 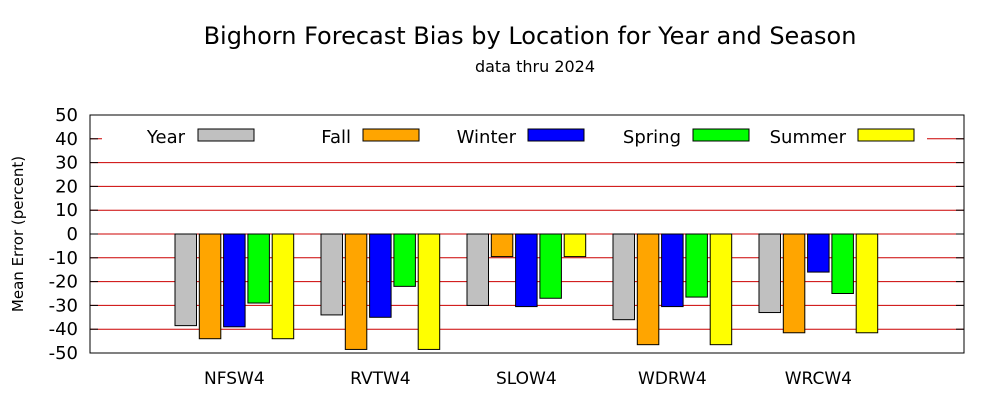 I want to click on bar-spring-rvtw4, so click(x=404, y=260).